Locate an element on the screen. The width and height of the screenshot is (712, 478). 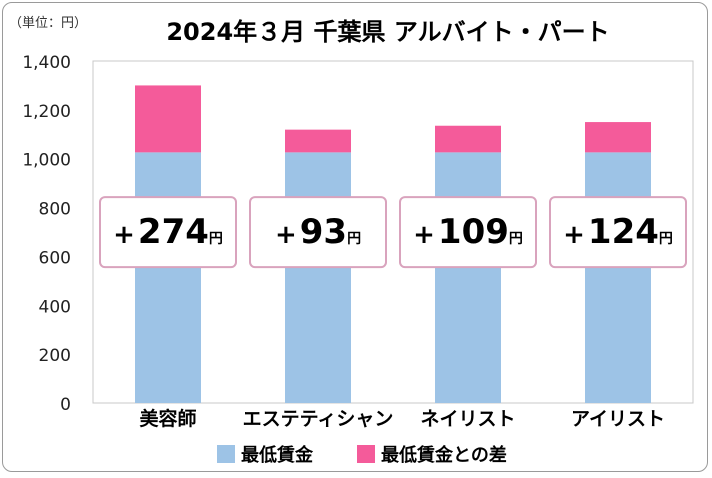
x-category-label: ネイリスト is located at coordinates (467, 419).